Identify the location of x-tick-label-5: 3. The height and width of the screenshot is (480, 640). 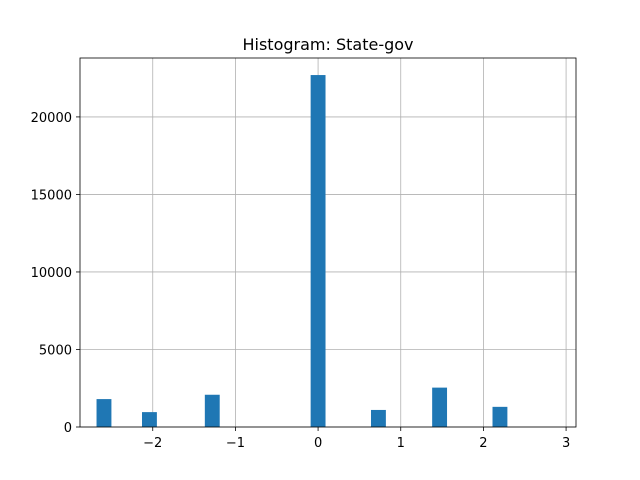
(566, 443).